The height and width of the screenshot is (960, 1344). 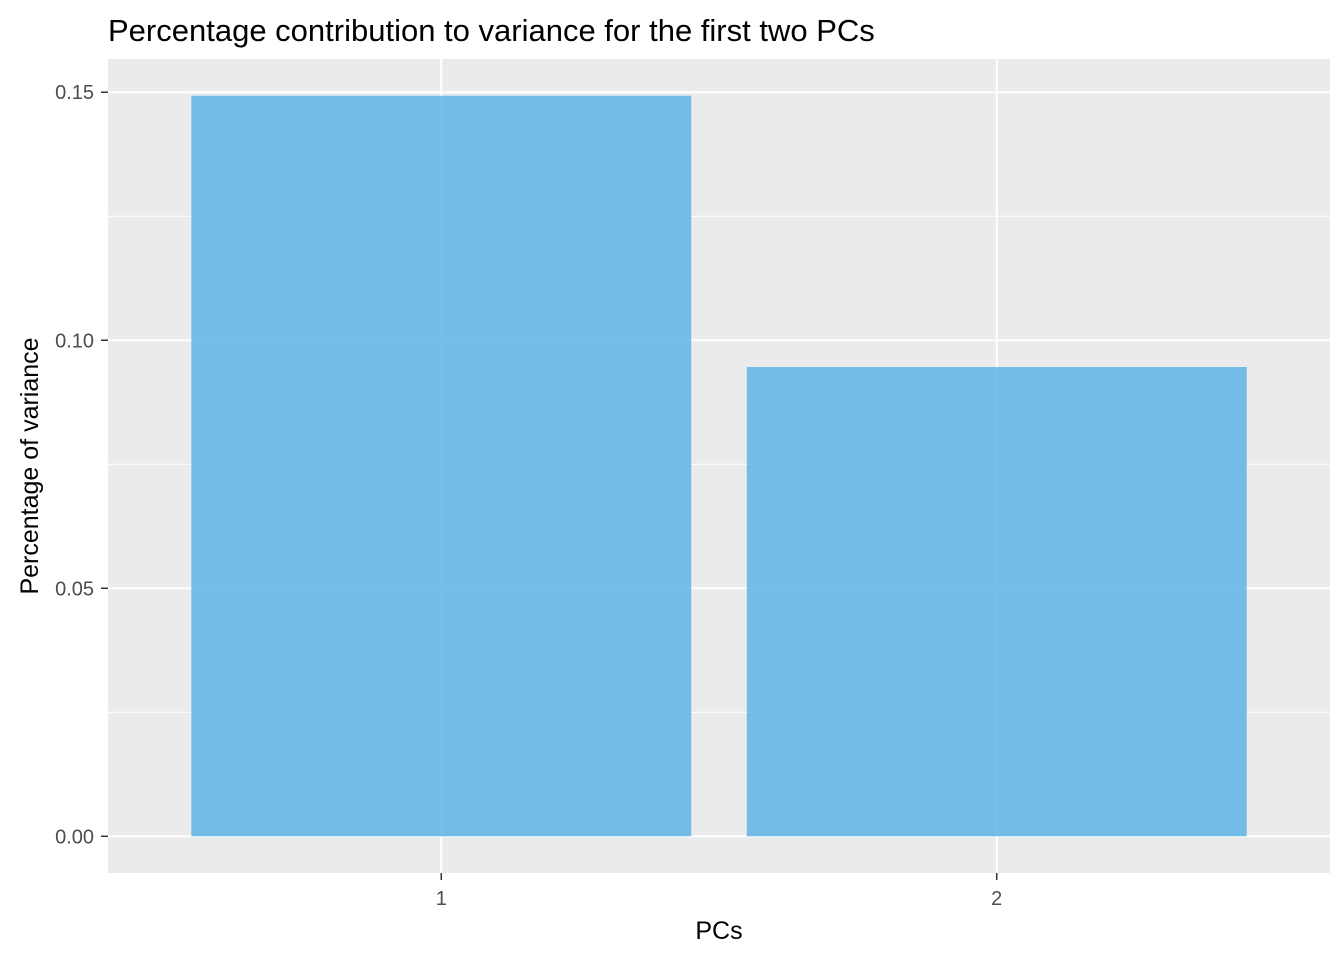 What do you see at coordinates (74, 93) in the screenshot?
I see `y-tick-label: 0.15` at bounding box center [74, 93].